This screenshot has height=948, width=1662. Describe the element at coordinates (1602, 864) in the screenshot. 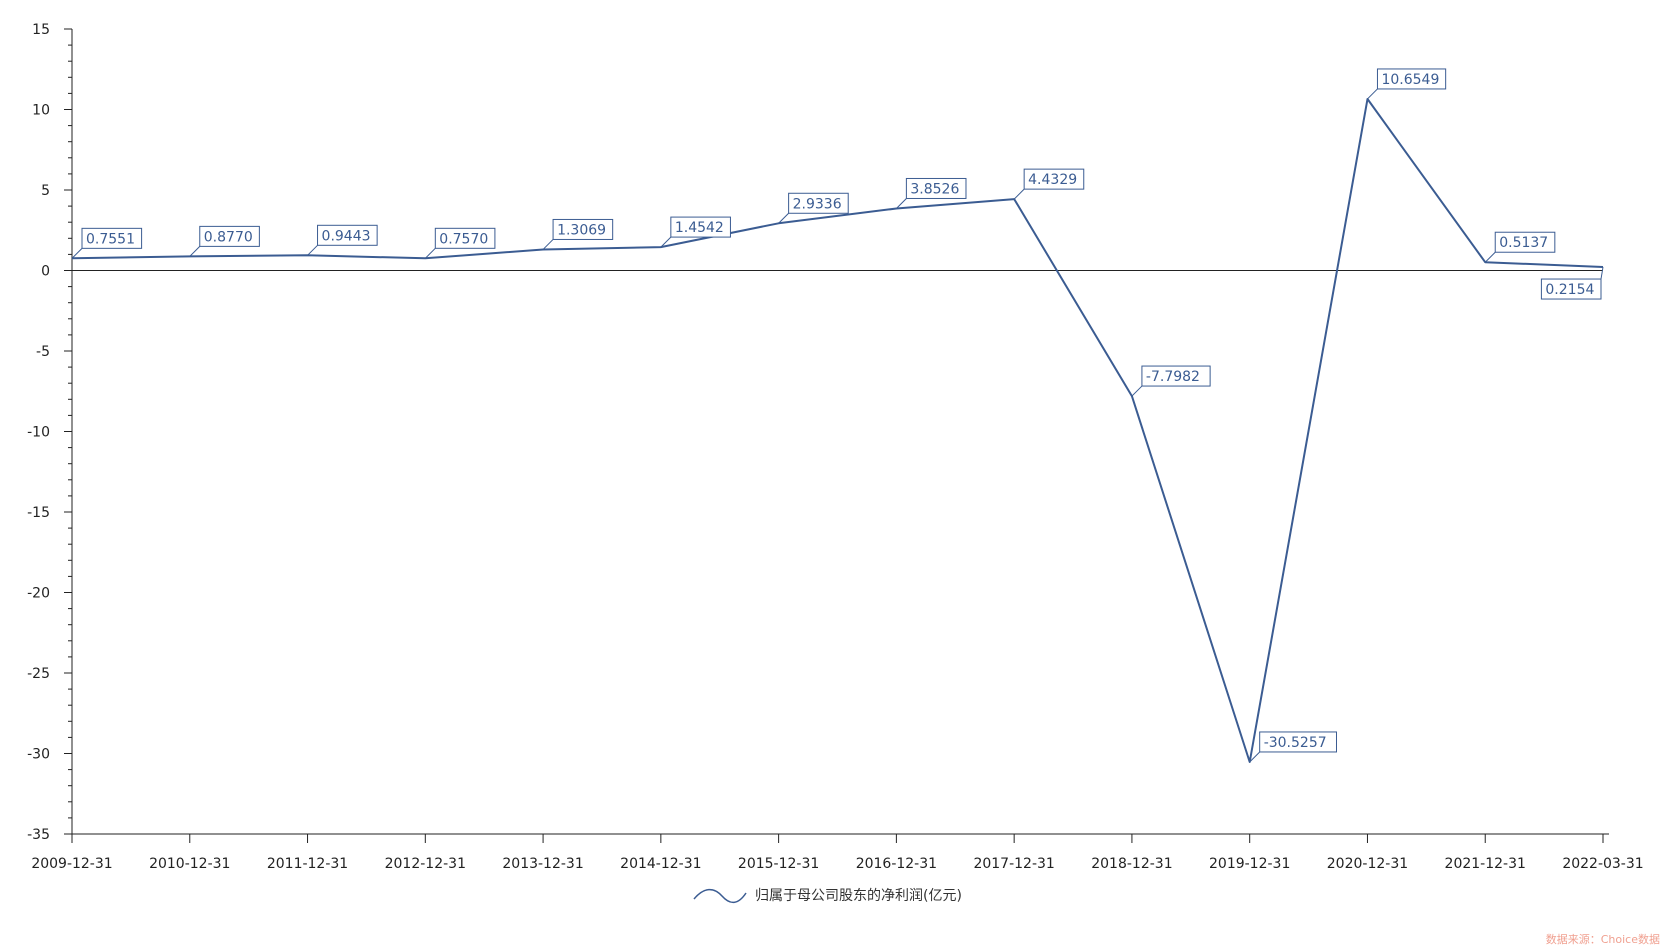

I see `x-tick-label: 2022-03-31` at that location.